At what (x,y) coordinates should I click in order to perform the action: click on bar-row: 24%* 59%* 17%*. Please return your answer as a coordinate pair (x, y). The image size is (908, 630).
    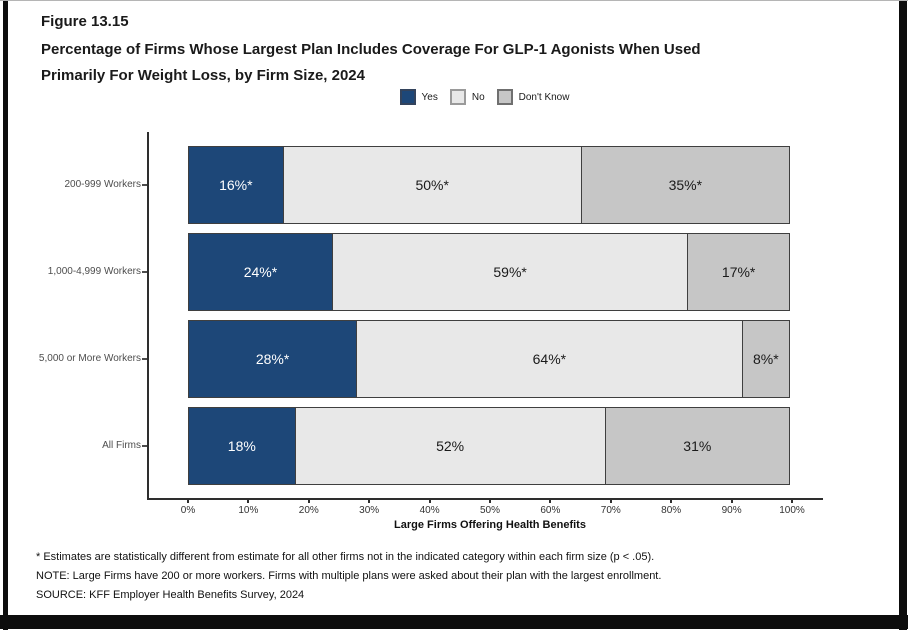
    Looking at the image, I should click on (490, 272).